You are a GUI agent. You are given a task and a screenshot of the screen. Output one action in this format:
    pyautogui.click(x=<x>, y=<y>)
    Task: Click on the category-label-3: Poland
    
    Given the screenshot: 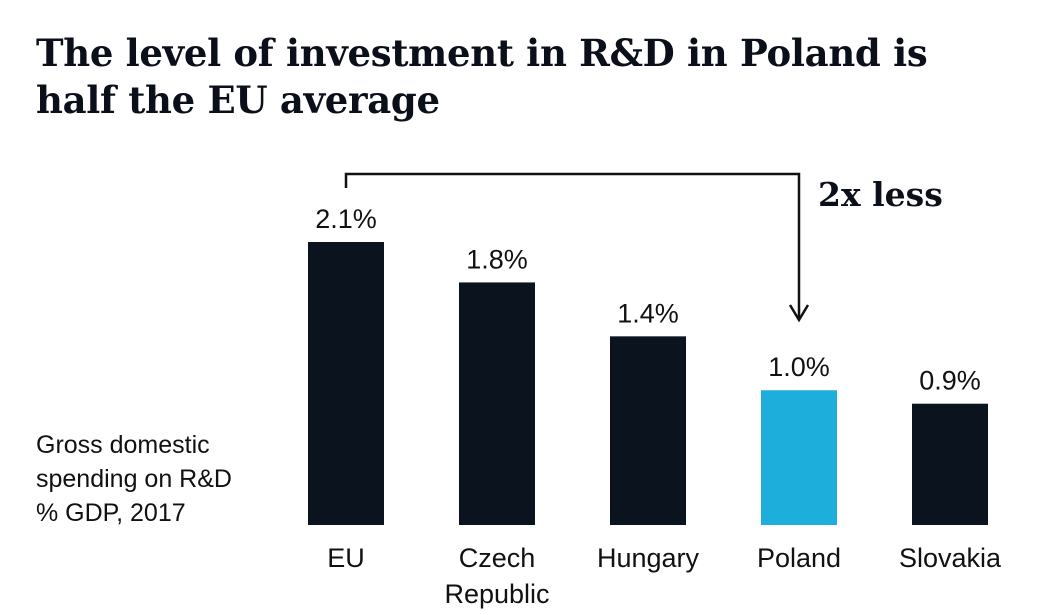 What is the action you would take?
    pyautogui.click(x=799, y=558)
    